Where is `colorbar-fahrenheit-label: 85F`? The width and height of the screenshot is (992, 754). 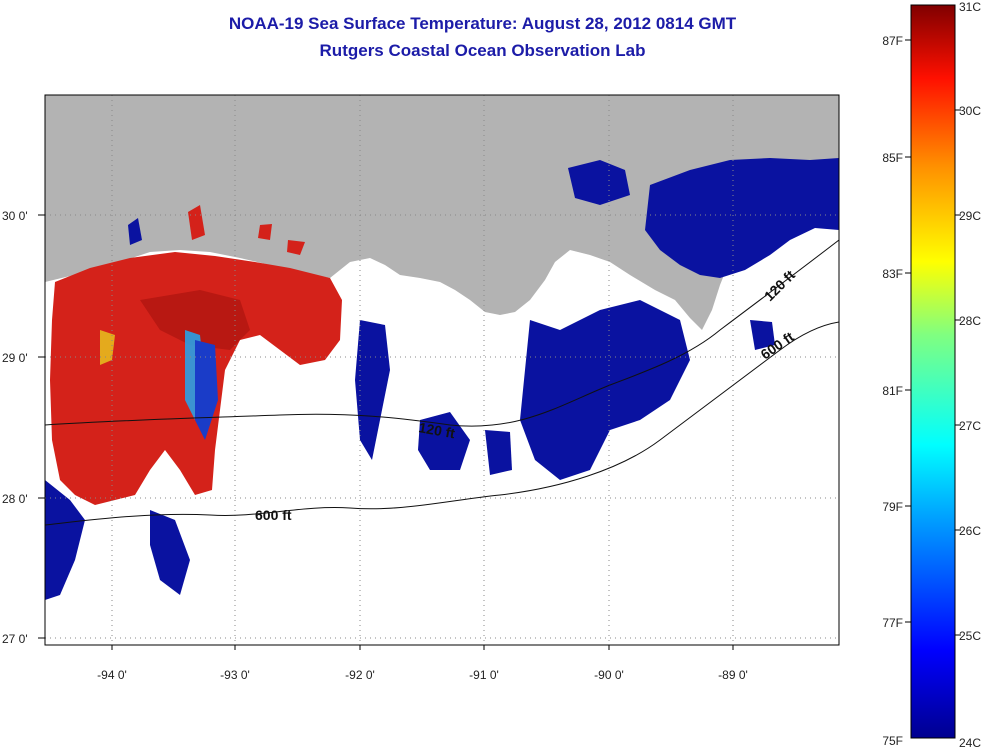
colorbar-fahrenheit-label: 85F is located at coordinates (892, 158).